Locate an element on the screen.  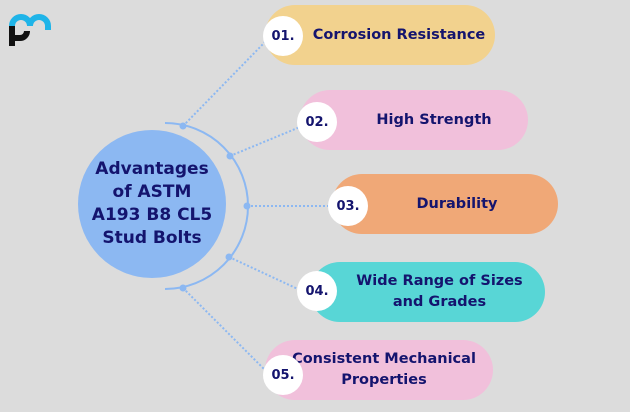
item-number: 02. is located at coordinates (317, 122).